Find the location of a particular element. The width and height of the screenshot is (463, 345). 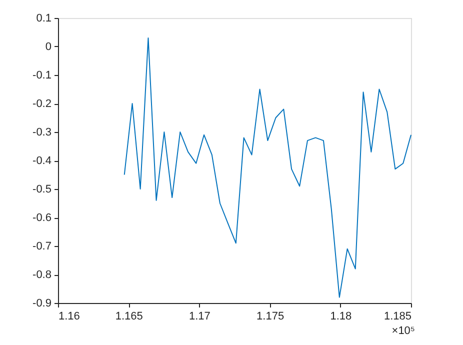

y-tick-label: -0.8 is located at coordinates (42, 275).